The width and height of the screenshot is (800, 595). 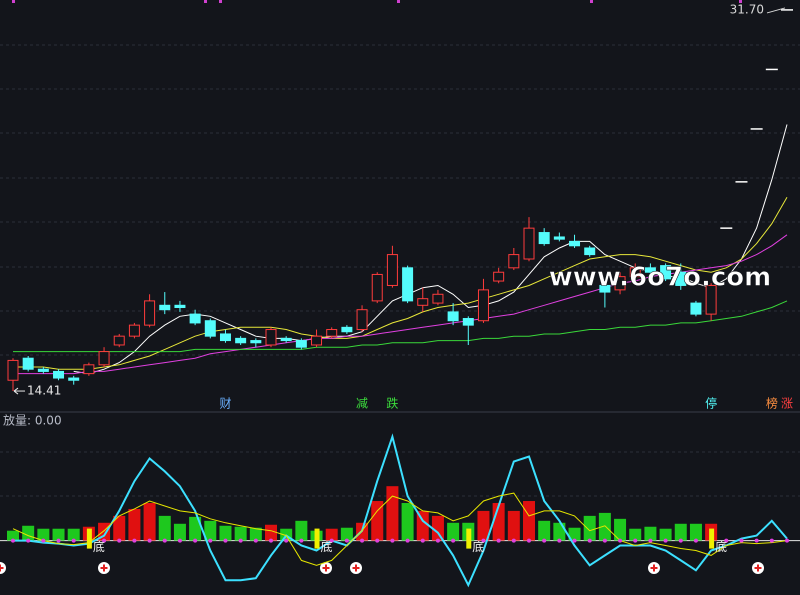 What do you see at coordinates (44, 391) in the screenshot?
I see `low-price-label: 14.41` at bounding box center [44, 391].